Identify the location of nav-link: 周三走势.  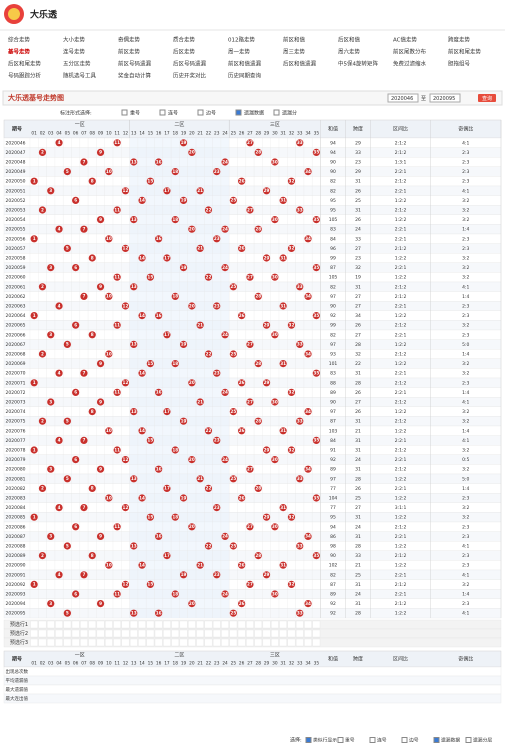
(294, 52).